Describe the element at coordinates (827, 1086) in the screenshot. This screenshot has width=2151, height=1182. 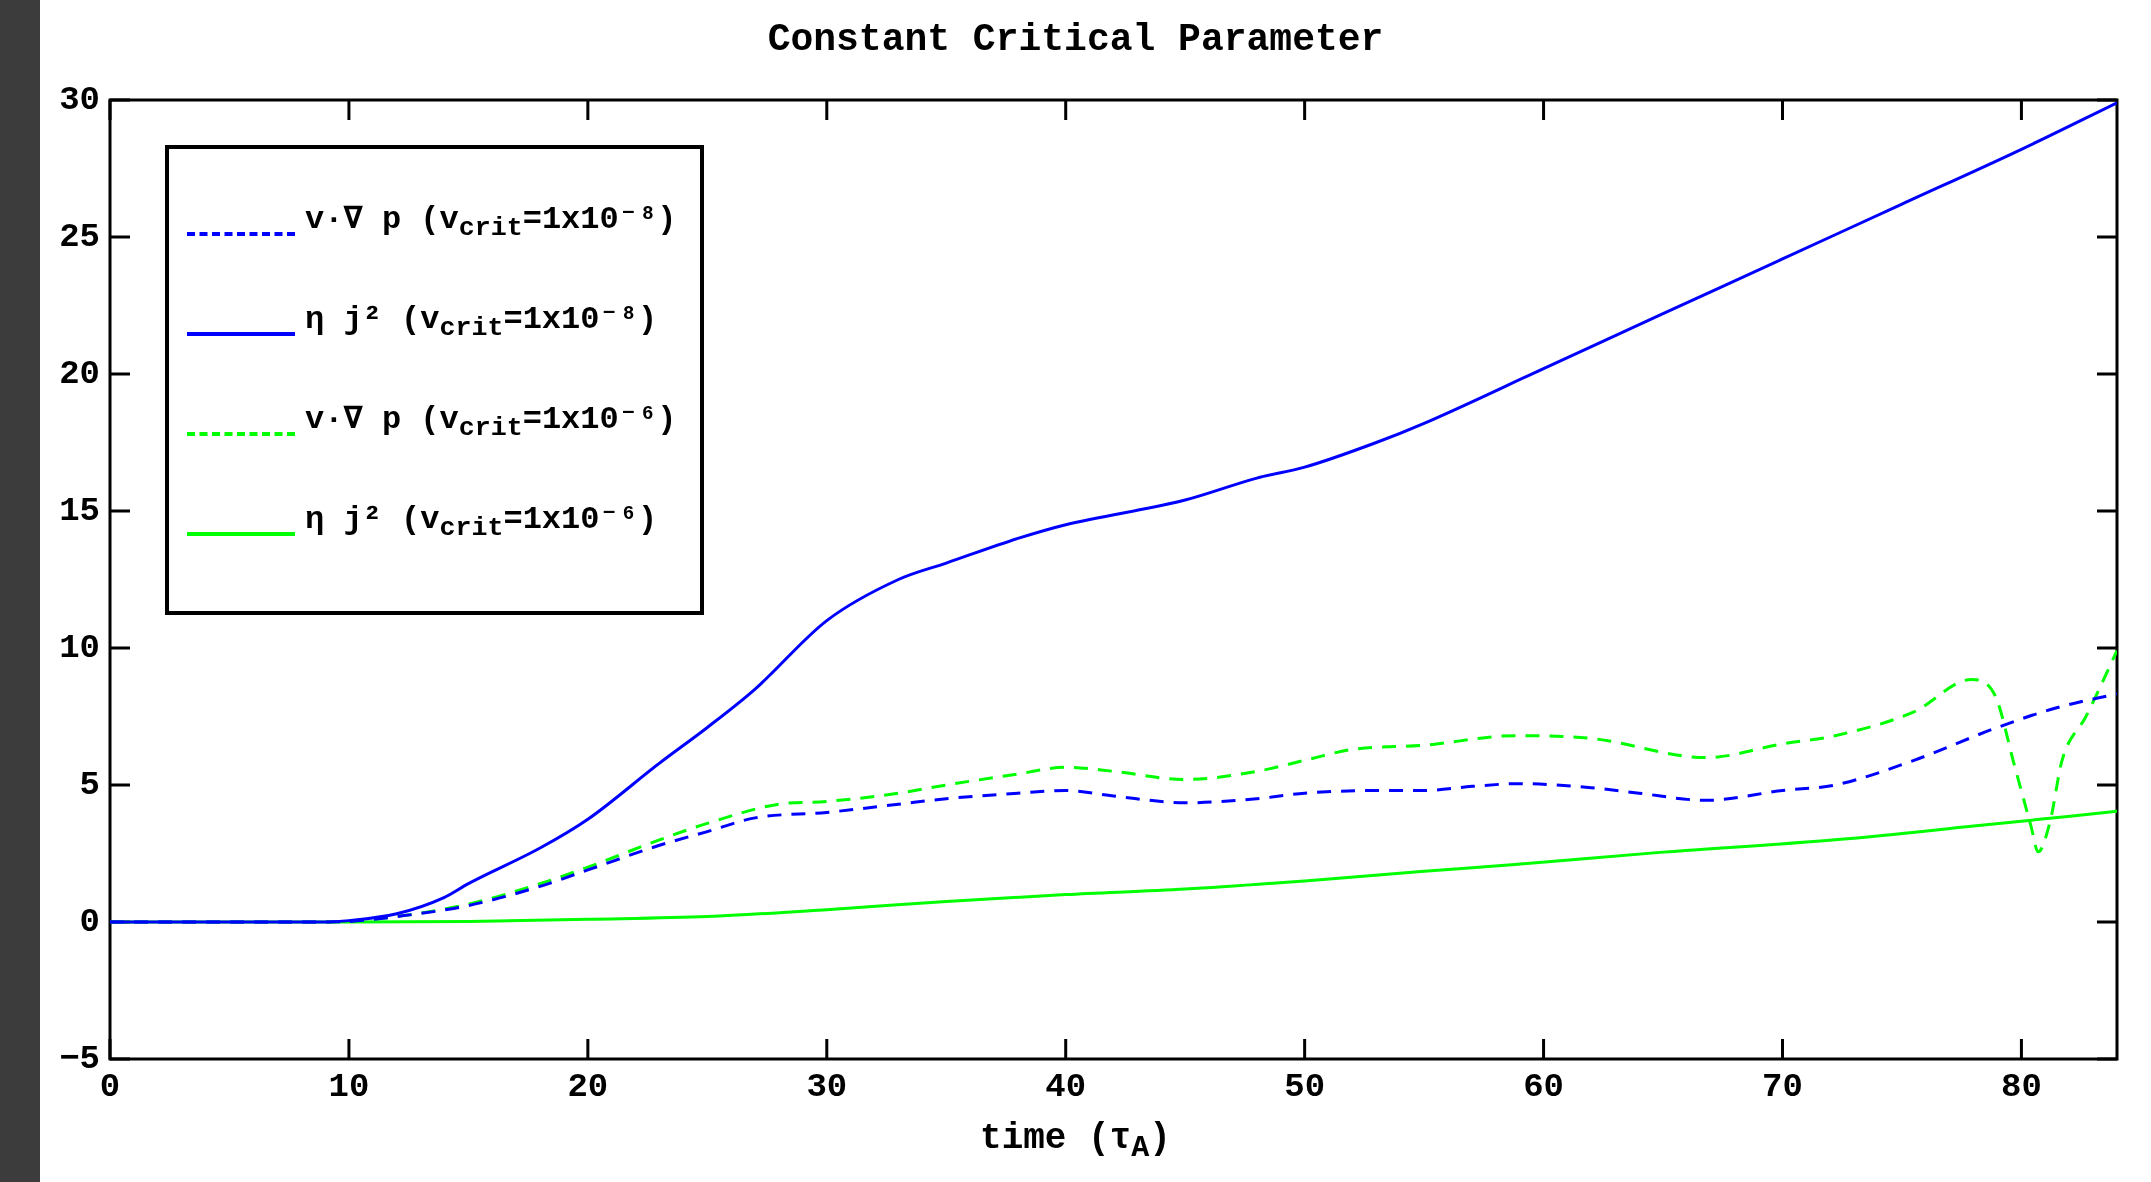
I see `x-tick-label: 30` at that location.